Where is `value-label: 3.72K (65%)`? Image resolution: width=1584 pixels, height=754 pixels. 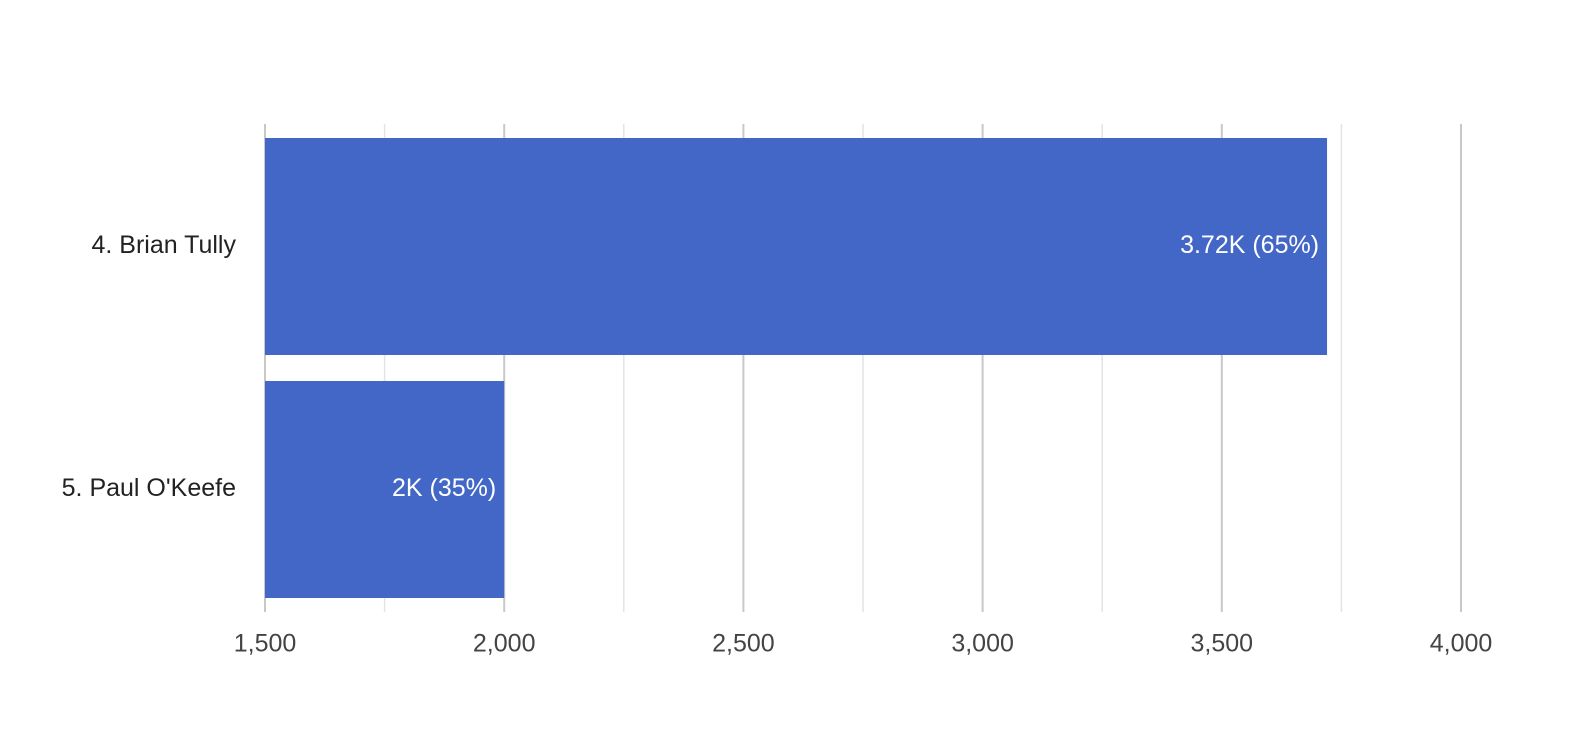 value-label: 3.72K (65%) is located at coordinates (1249, 245).